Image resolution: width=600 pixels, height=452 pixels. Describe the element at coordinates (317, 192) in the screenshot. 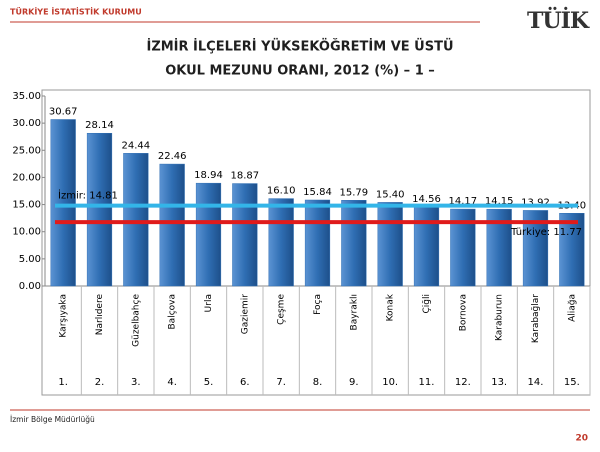

I see `data-label: 15.84` at that location.